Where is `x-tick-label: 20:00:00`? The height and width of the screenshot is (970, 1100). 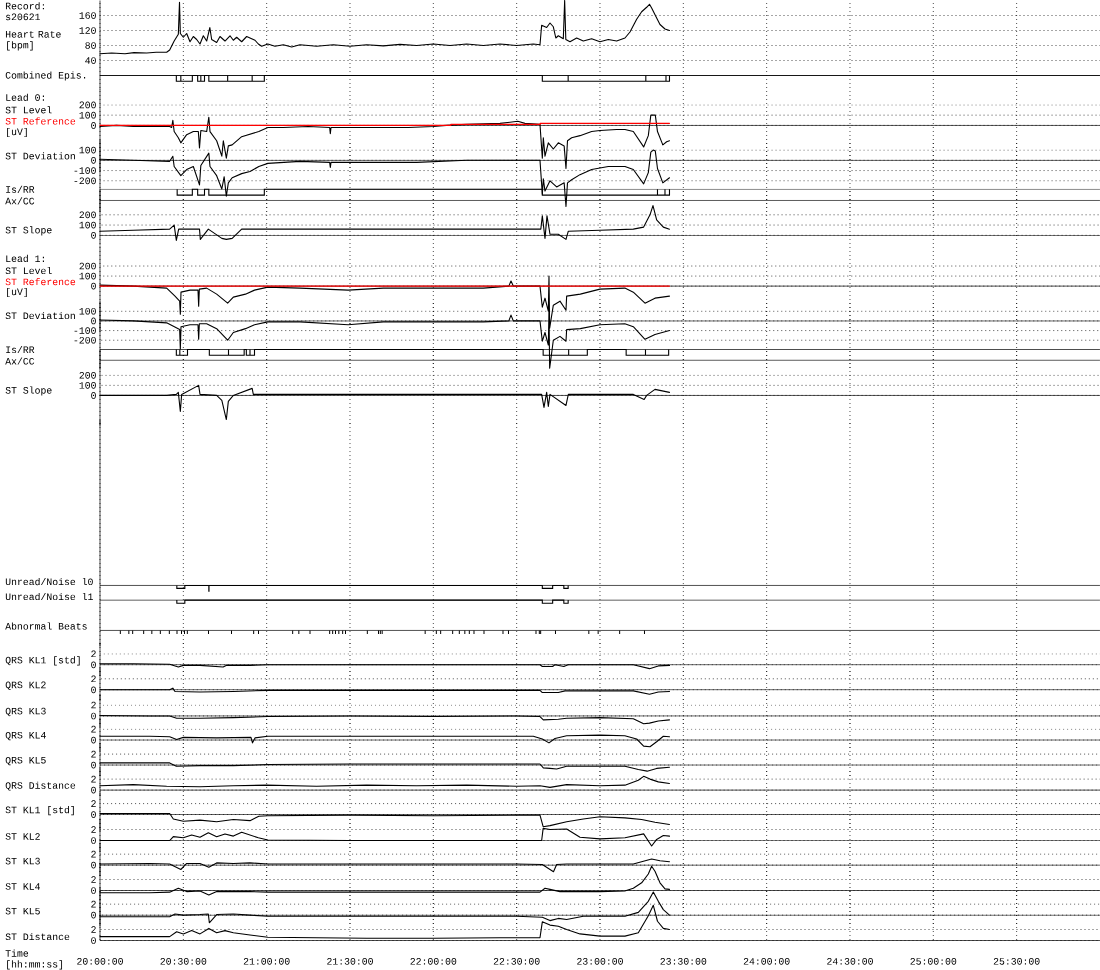 x-tick-label: 20:00:00 is located at coordinates (100, 961).